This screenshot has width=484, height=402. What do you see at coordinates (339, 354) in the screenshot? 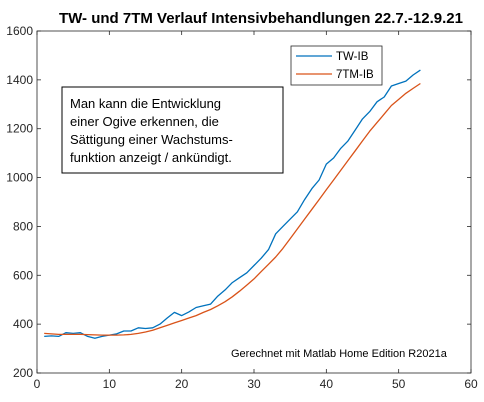
I see `credit-note: Gerechnet mit Matlab Home Edition R2021a` at bounding box center [339, 354].